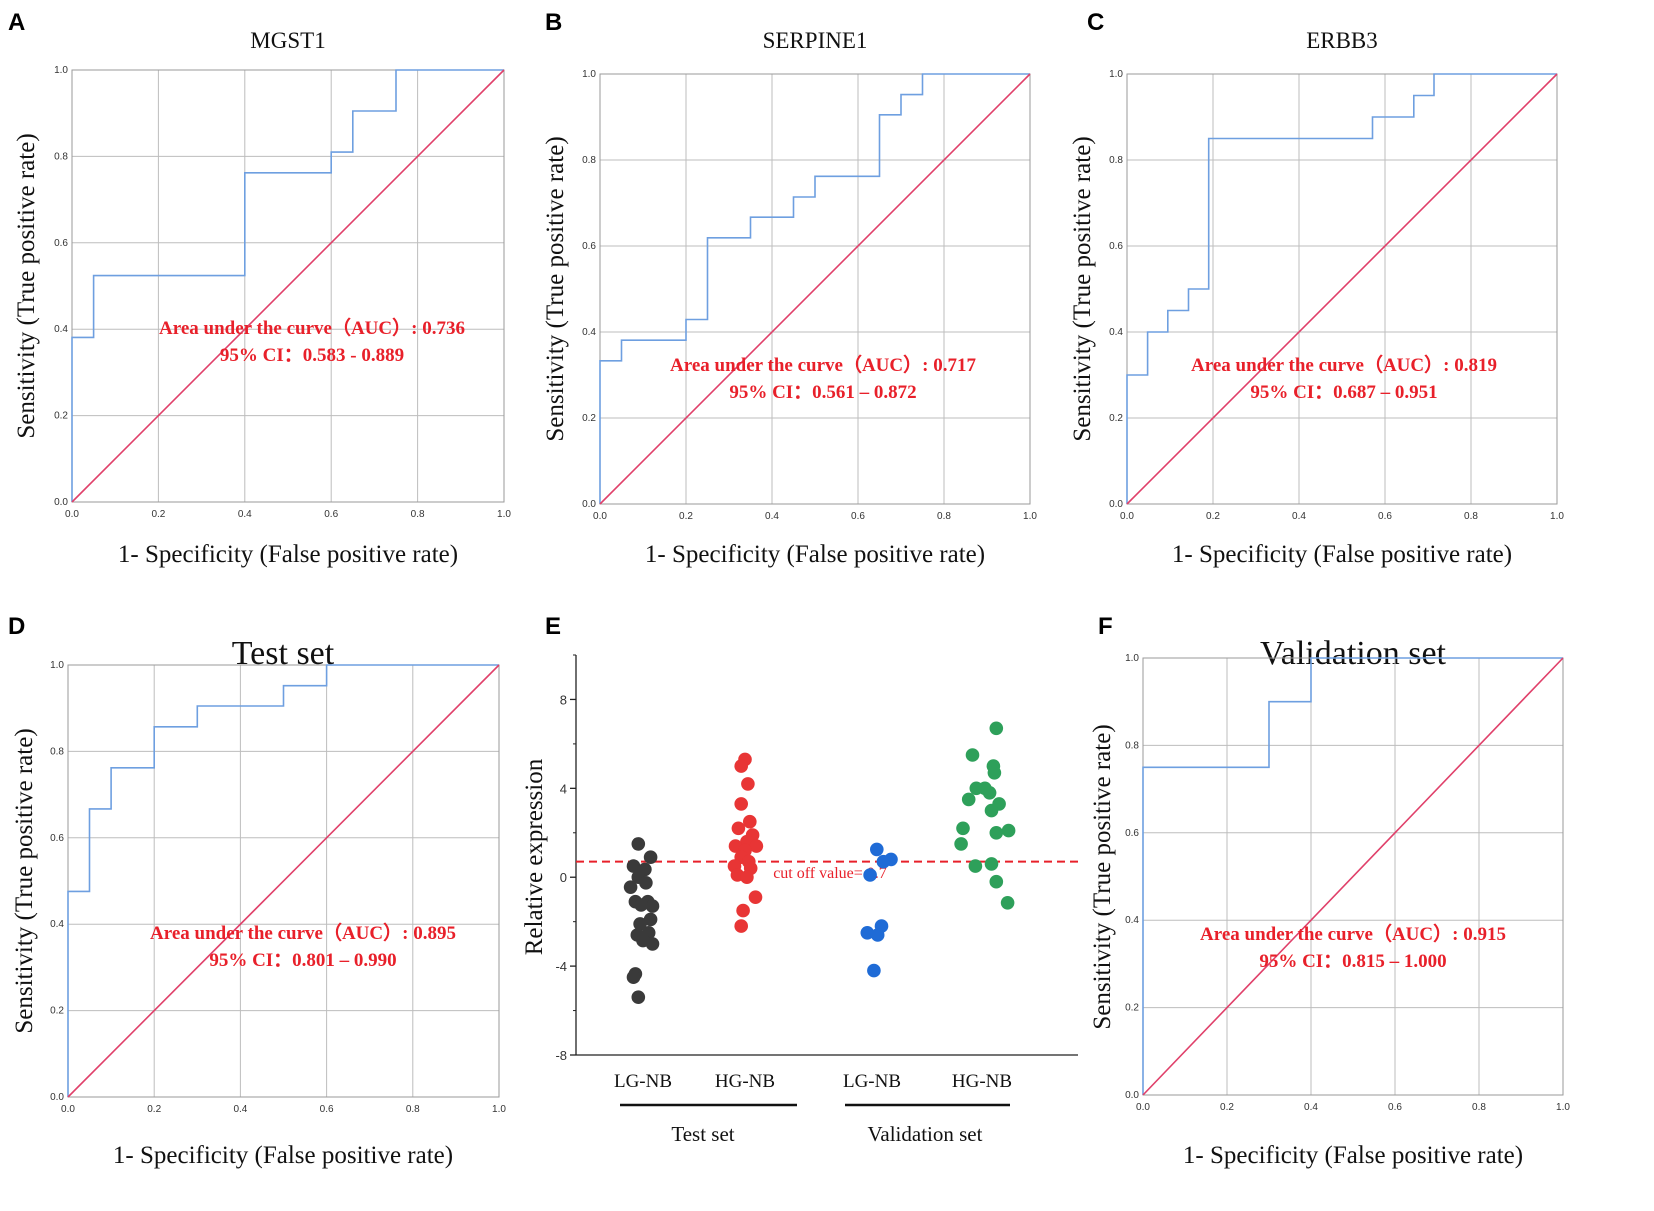 The image size is (1654, 1211). I want to click on panel-letter: D, so click(16, 626).